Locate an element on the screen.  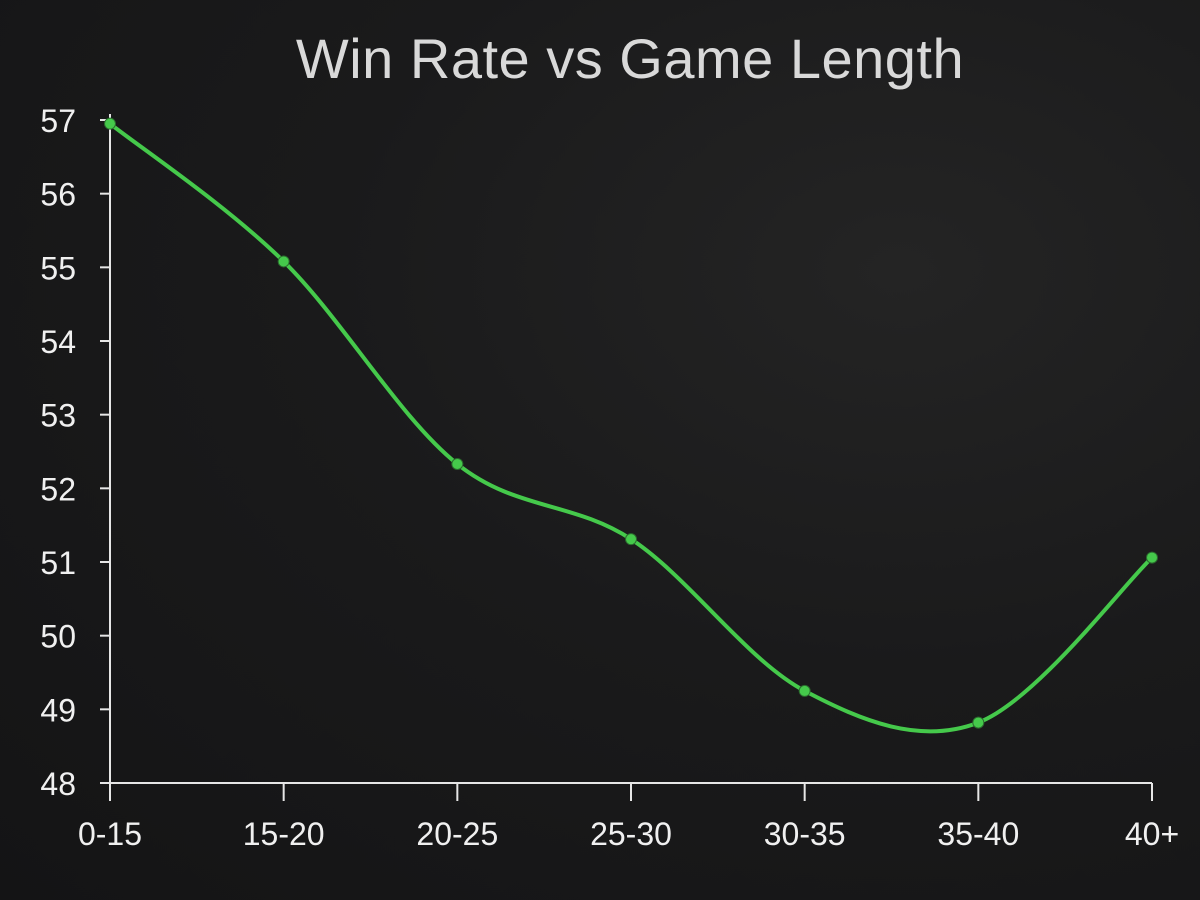
x-axis: 0-15 15-20 20-25 25-30 30-35 35-40 40+ is located at coordinates (628, 817).